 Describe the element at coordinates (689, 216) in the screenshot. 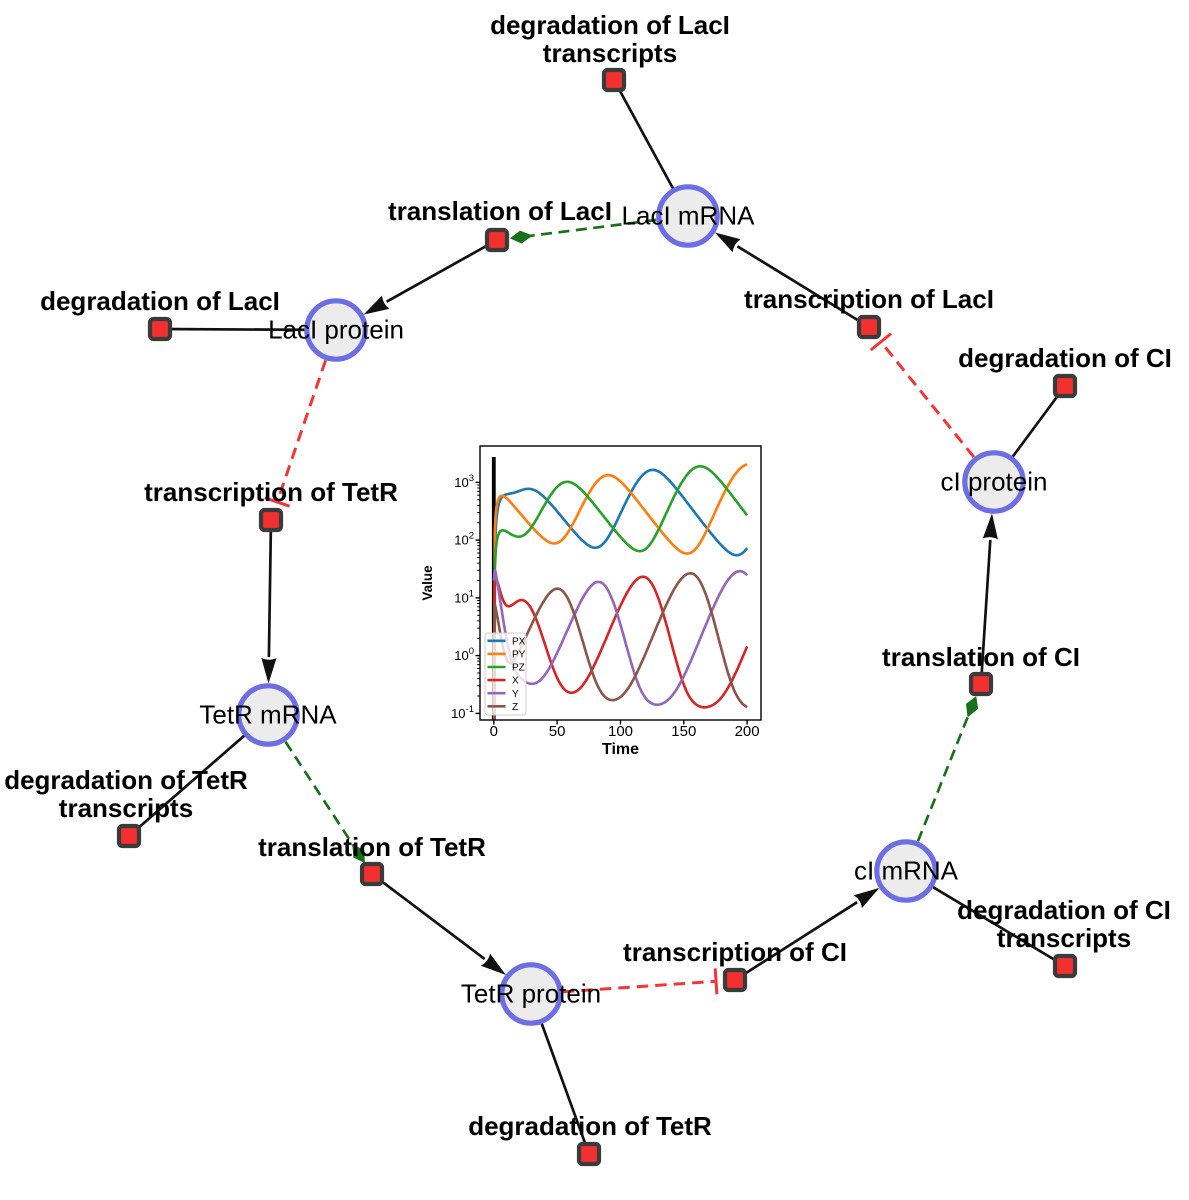

I see `svg-text: LacI mRNA` at that location.